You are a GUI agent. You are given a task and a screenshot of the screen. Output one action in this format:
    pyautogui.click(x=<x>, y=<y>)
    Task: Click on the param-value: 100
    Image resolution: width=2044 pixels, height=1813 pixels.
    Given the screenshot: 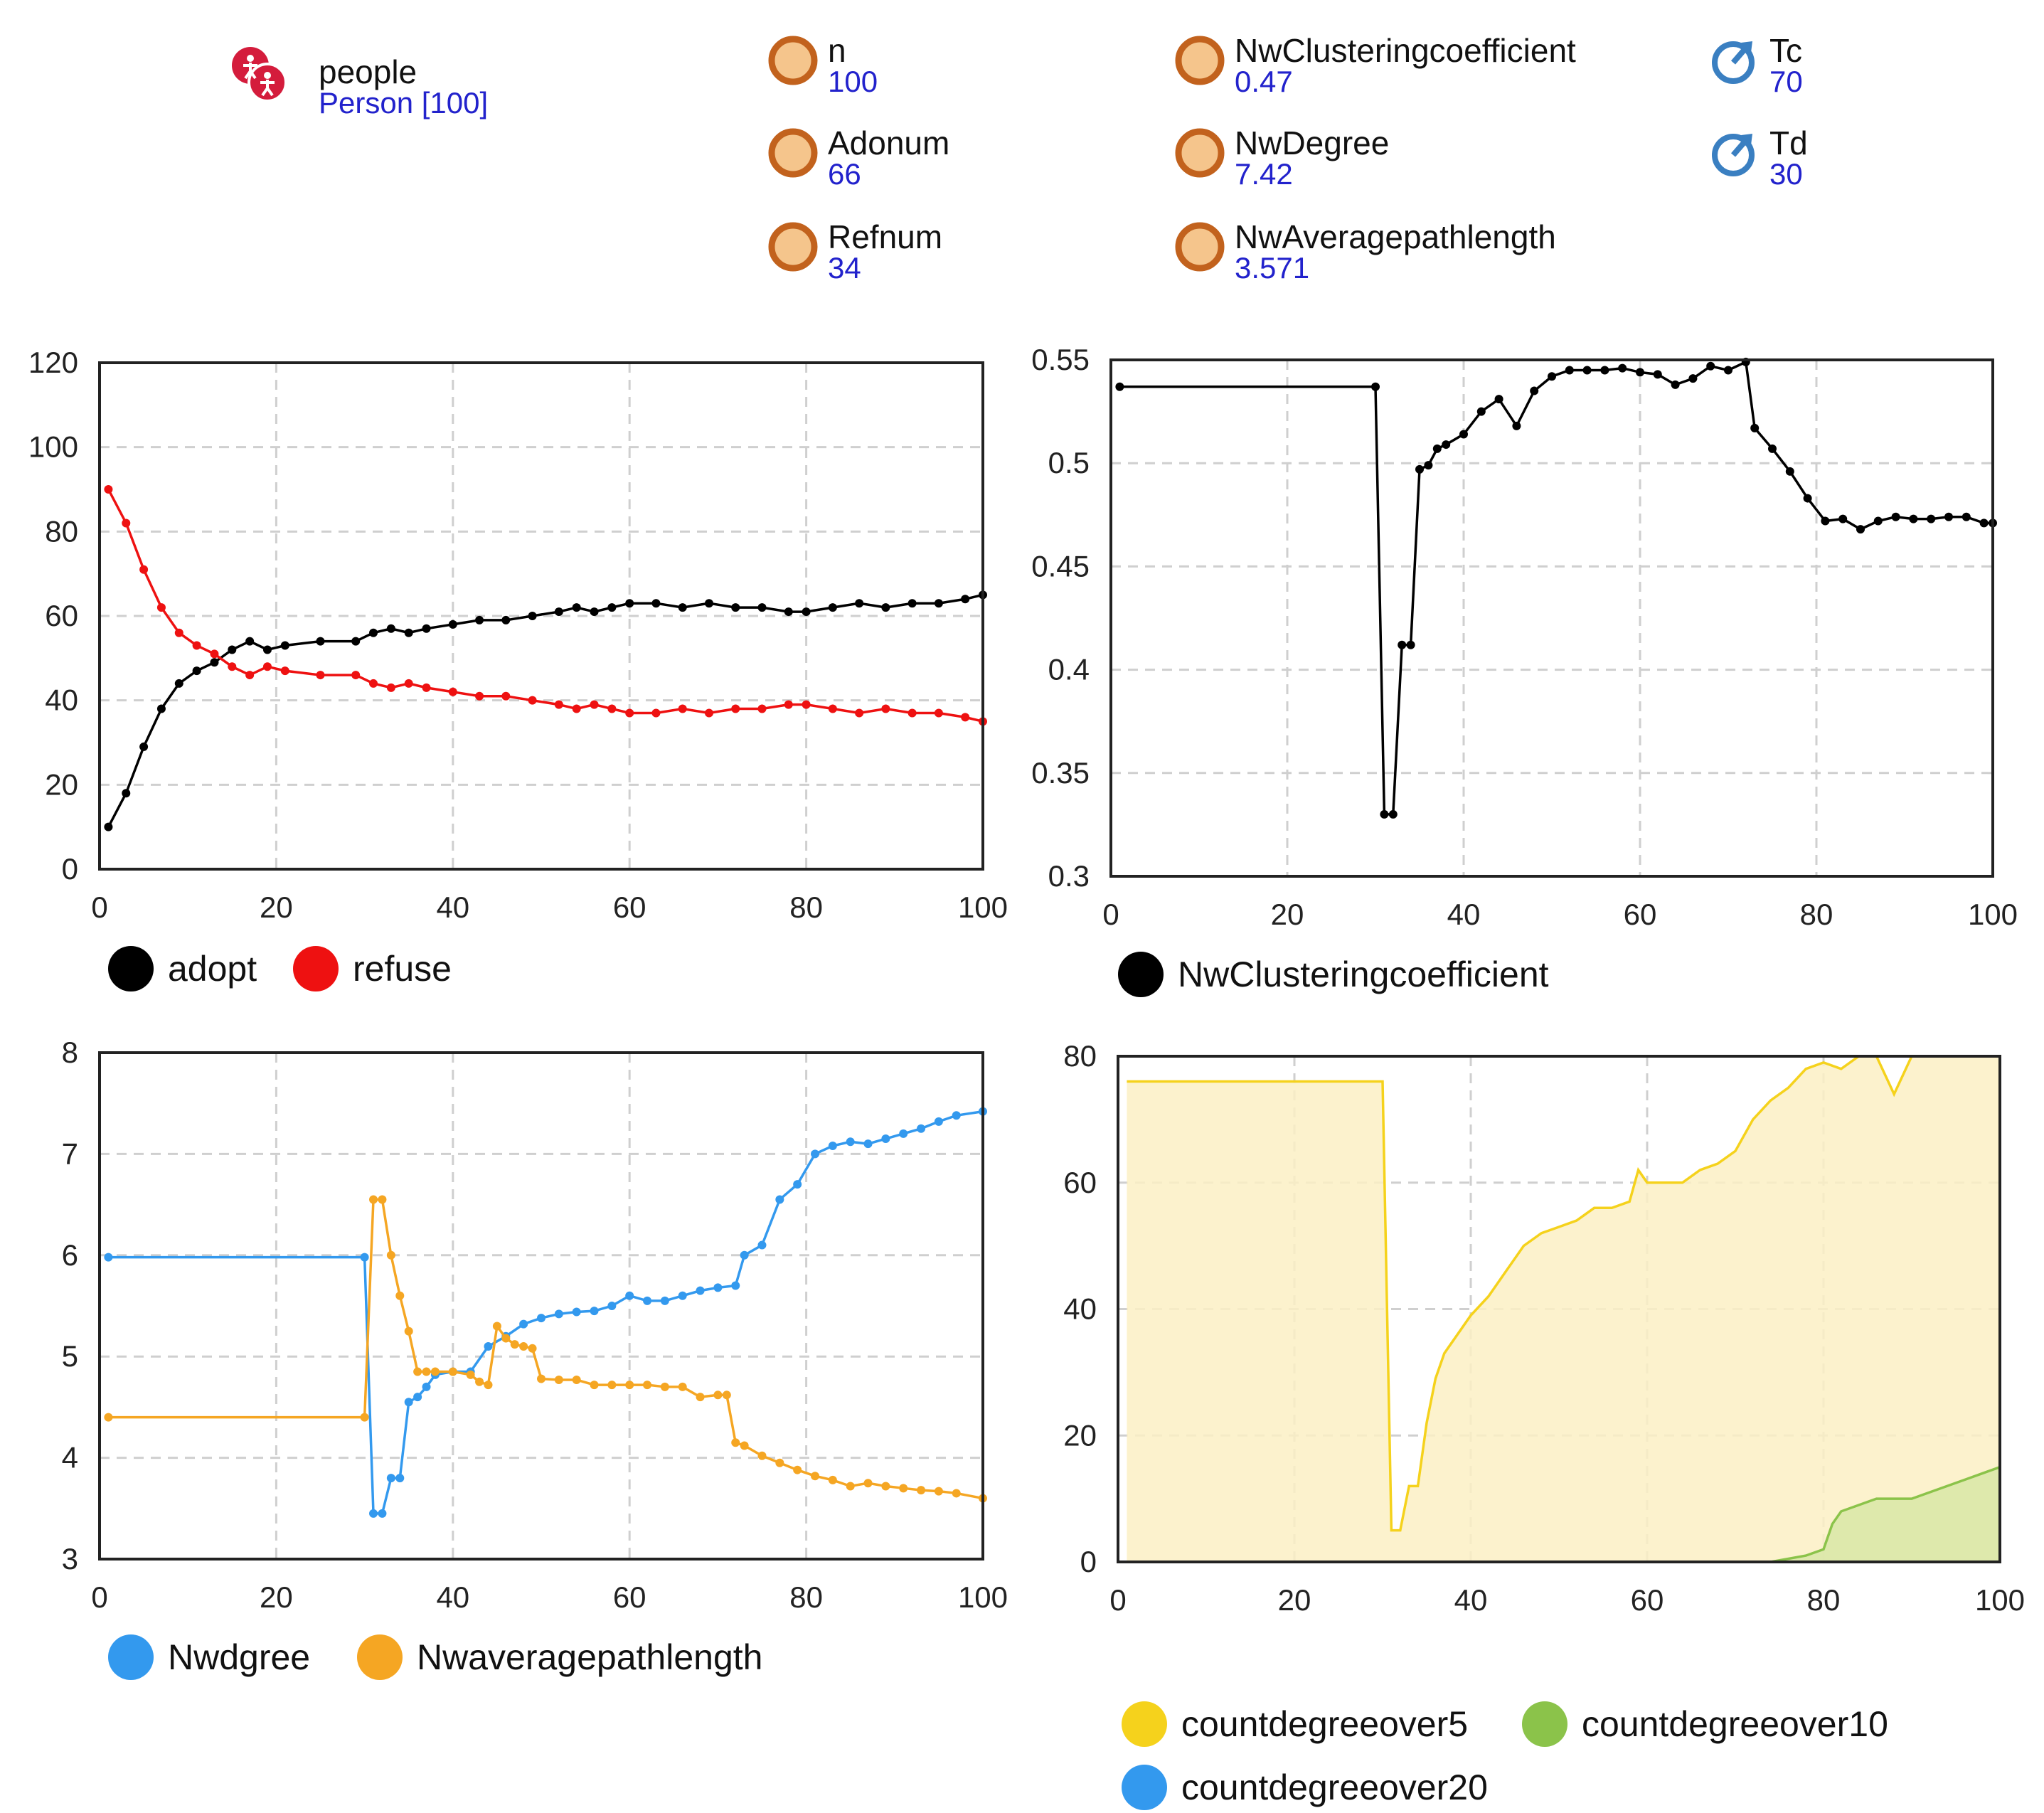 What is the action you would take?
    pyautogui.click(x=853, y=81)
    